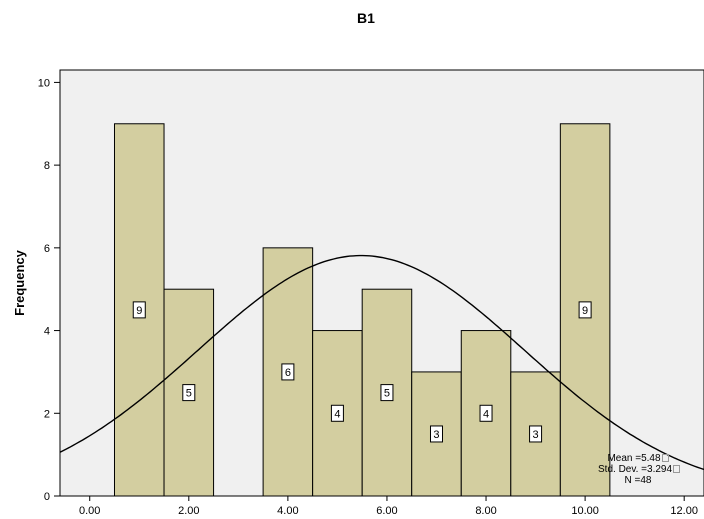 The height and width of the screenshot is (519, 704). Describe the element at coordinates (287, 511) in the screenshot. I see `x-tick-label: 4.00` at that location.